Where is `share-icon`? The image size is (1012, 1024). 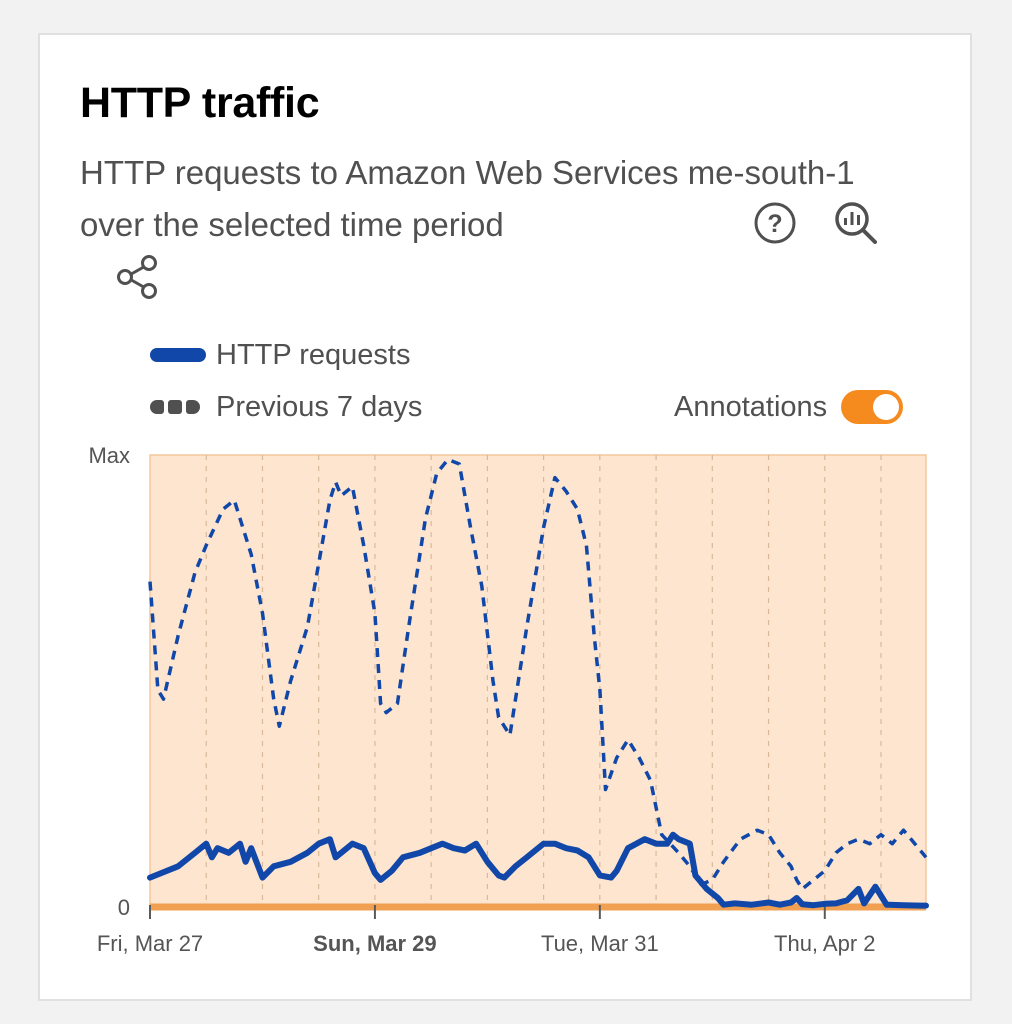
share-icon is located at coordinates (138, 277).